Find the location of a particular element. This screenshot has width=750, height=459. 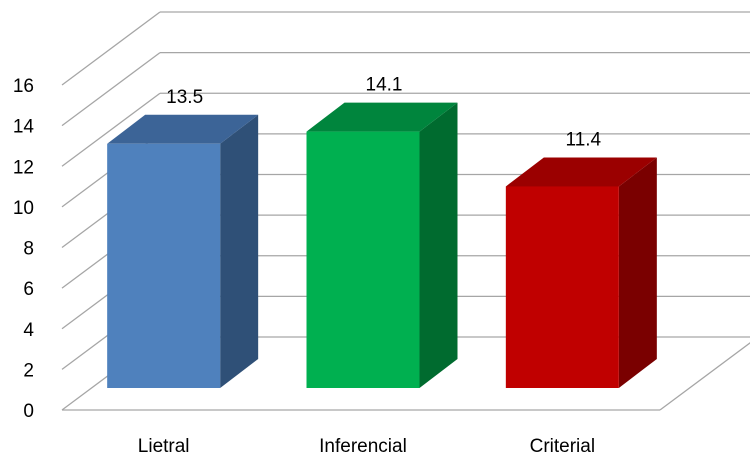

y-tick-label: 0 is located at coordinates (28, 411).